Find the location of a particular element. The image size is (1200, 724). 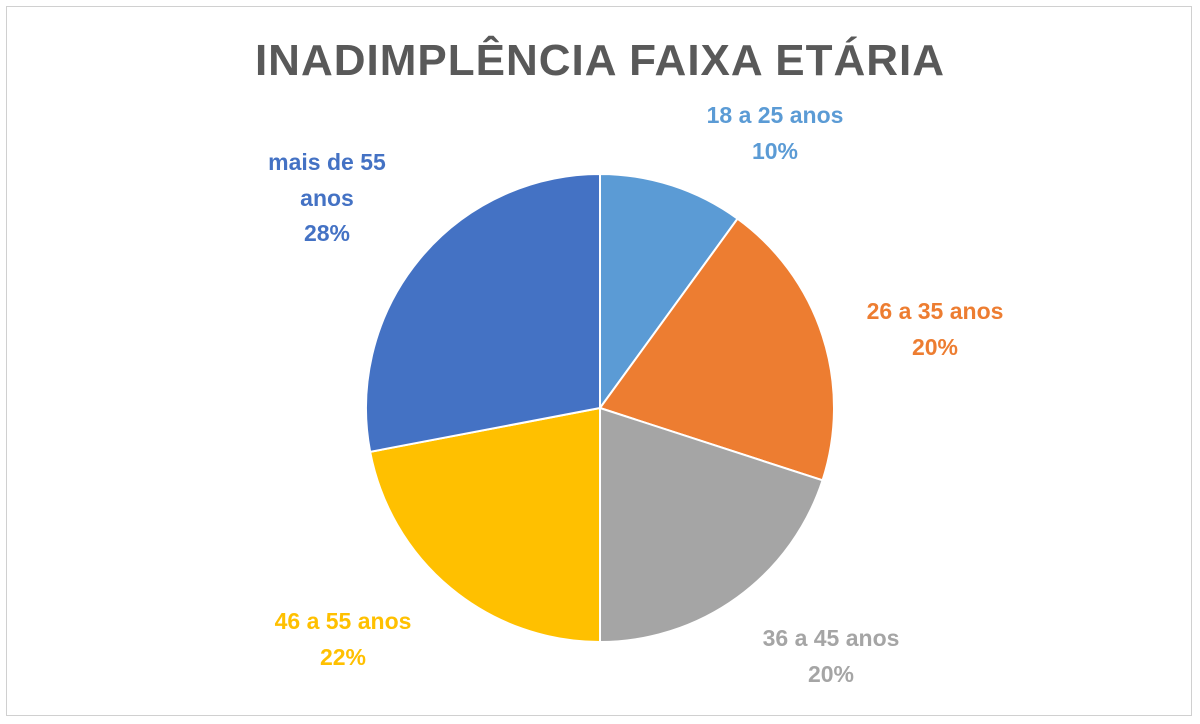

slice-label-text: mais de 55 is located at coordinates (327, 162).